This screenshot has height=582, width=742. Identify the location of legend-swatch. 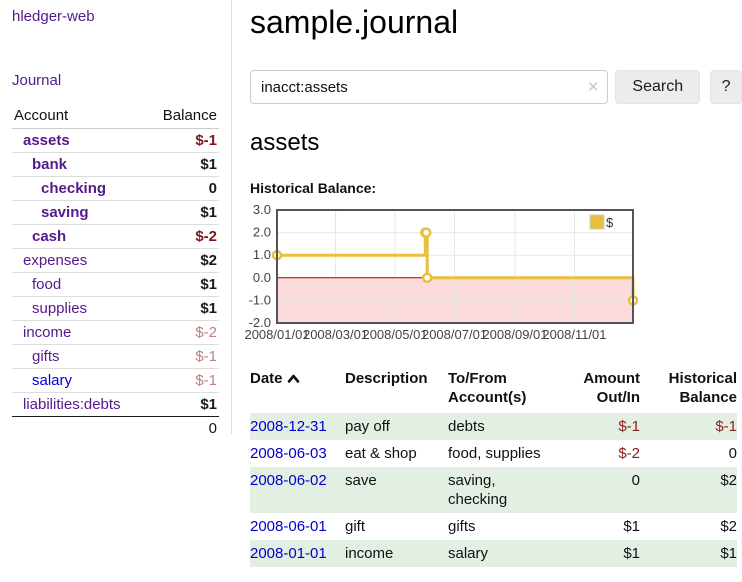
(597, 222).